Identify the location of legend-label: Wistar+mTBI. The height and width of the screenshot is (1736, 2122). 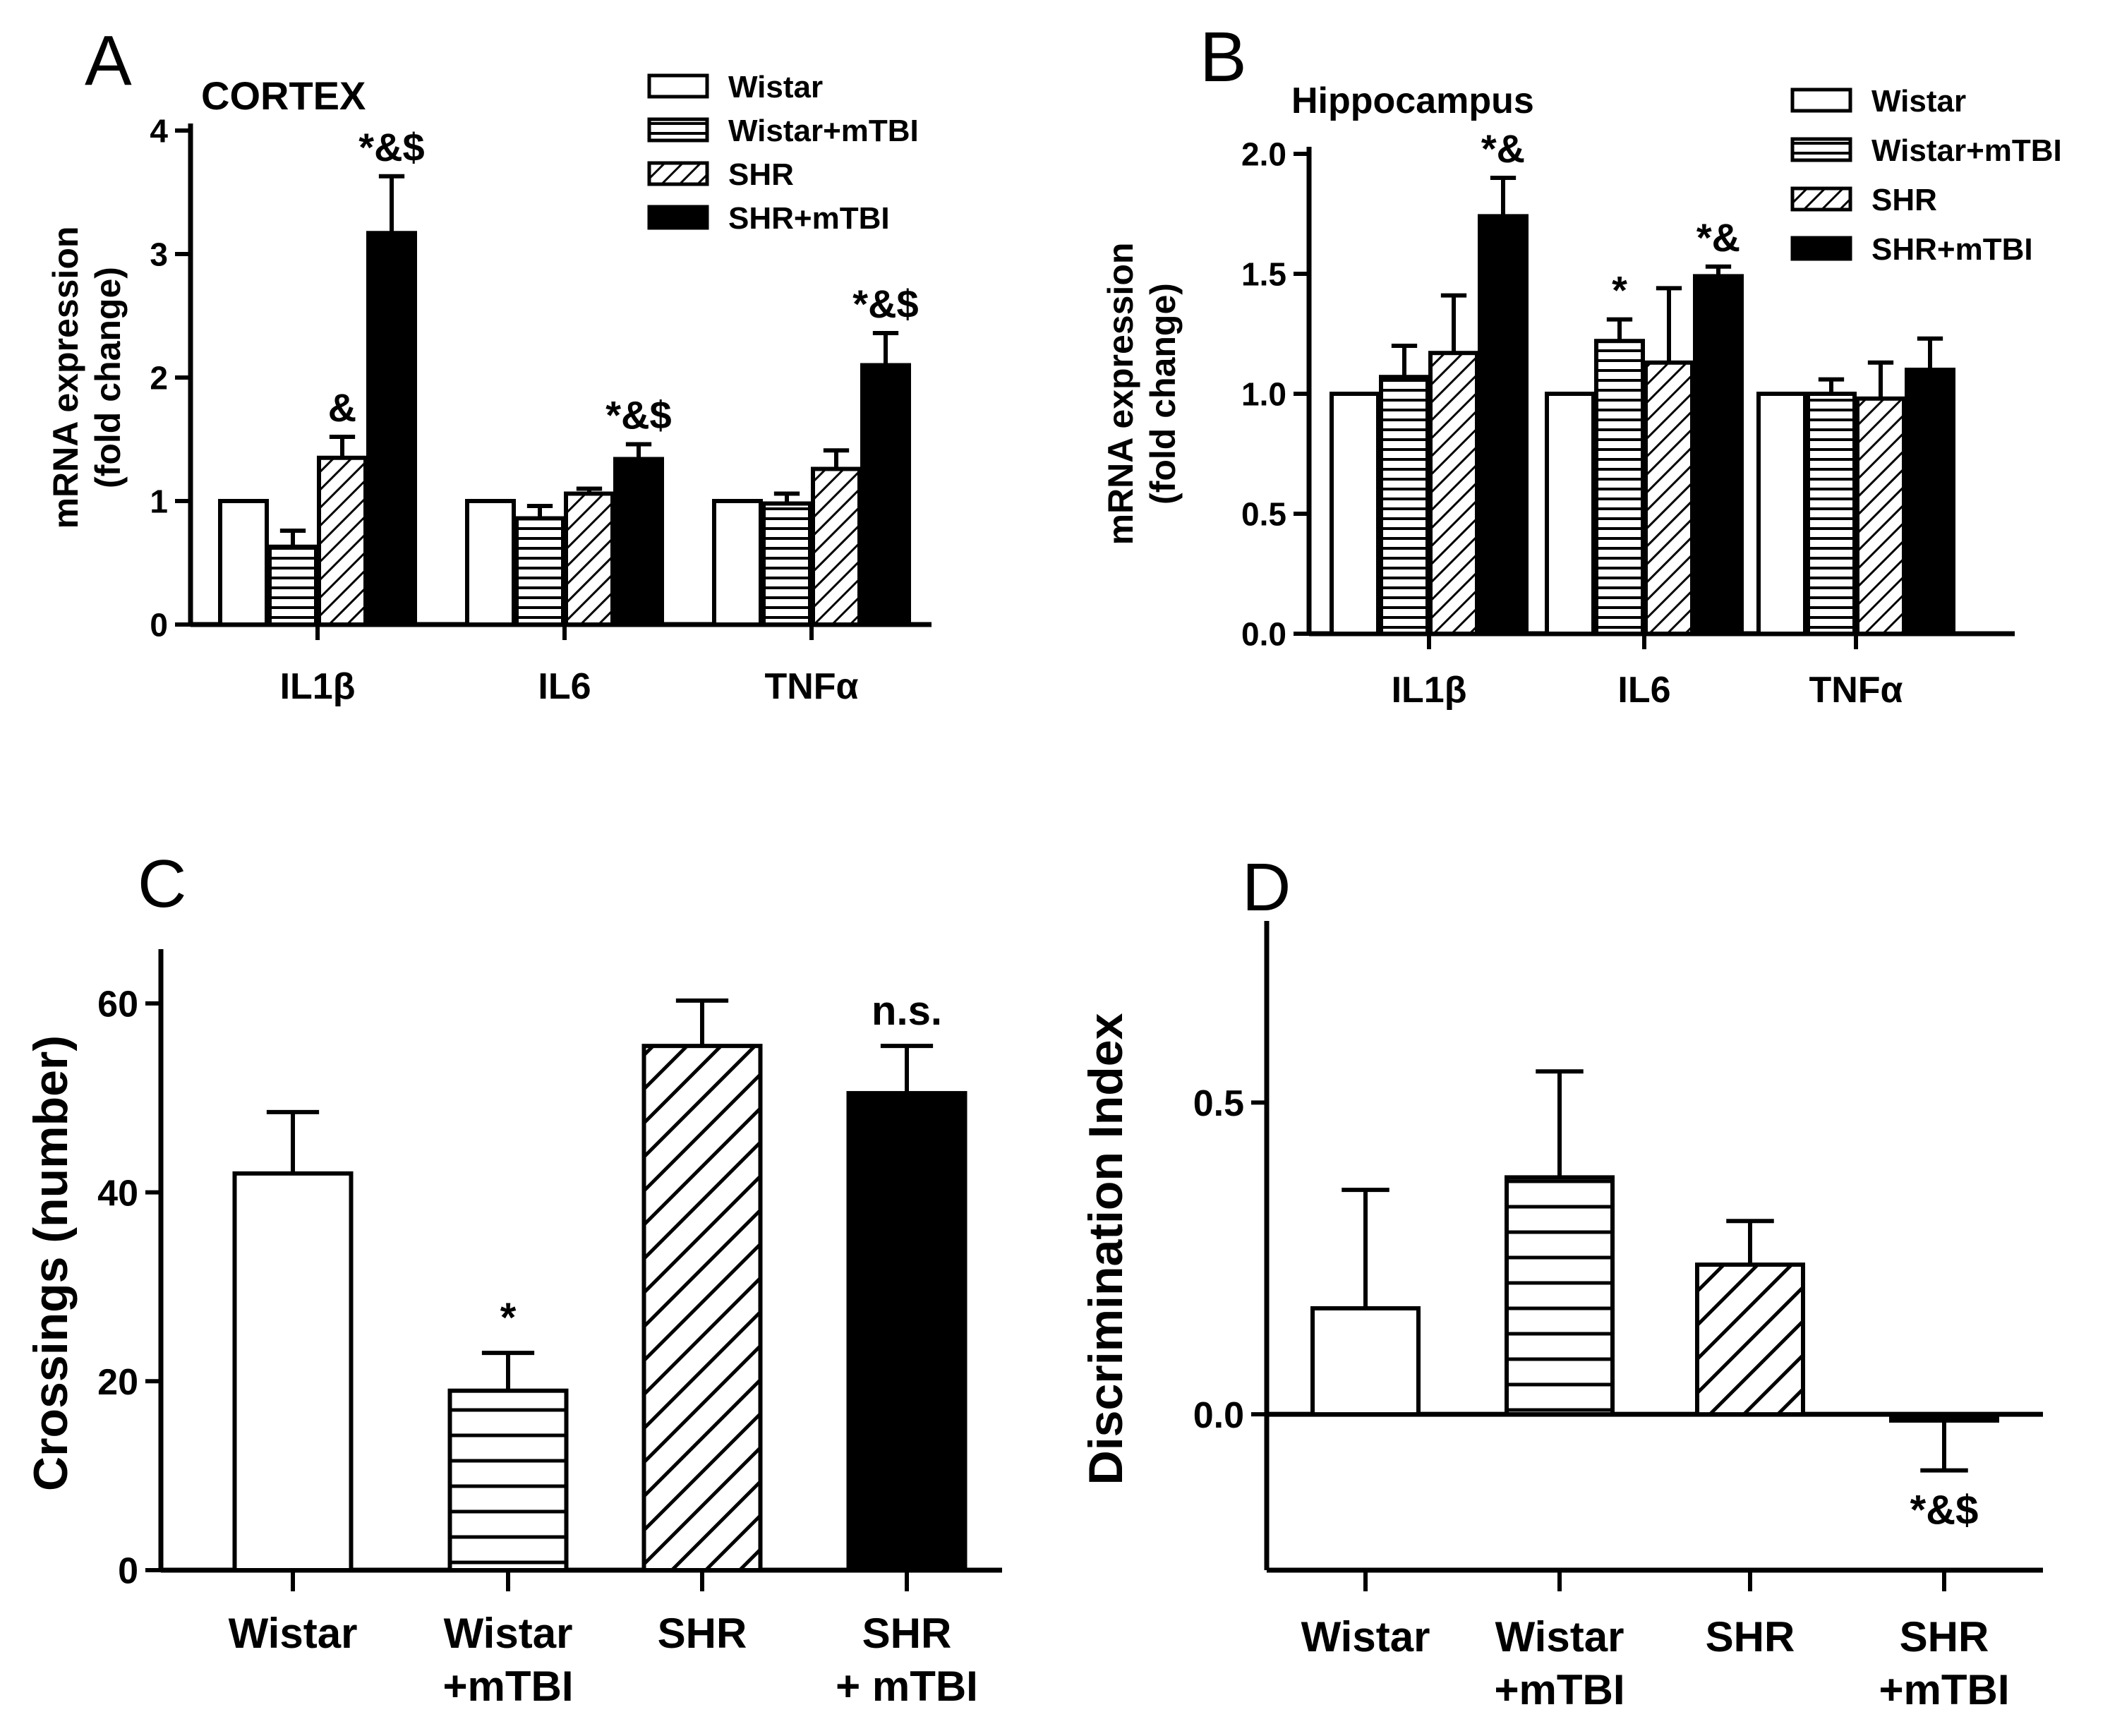
(1967, 150).